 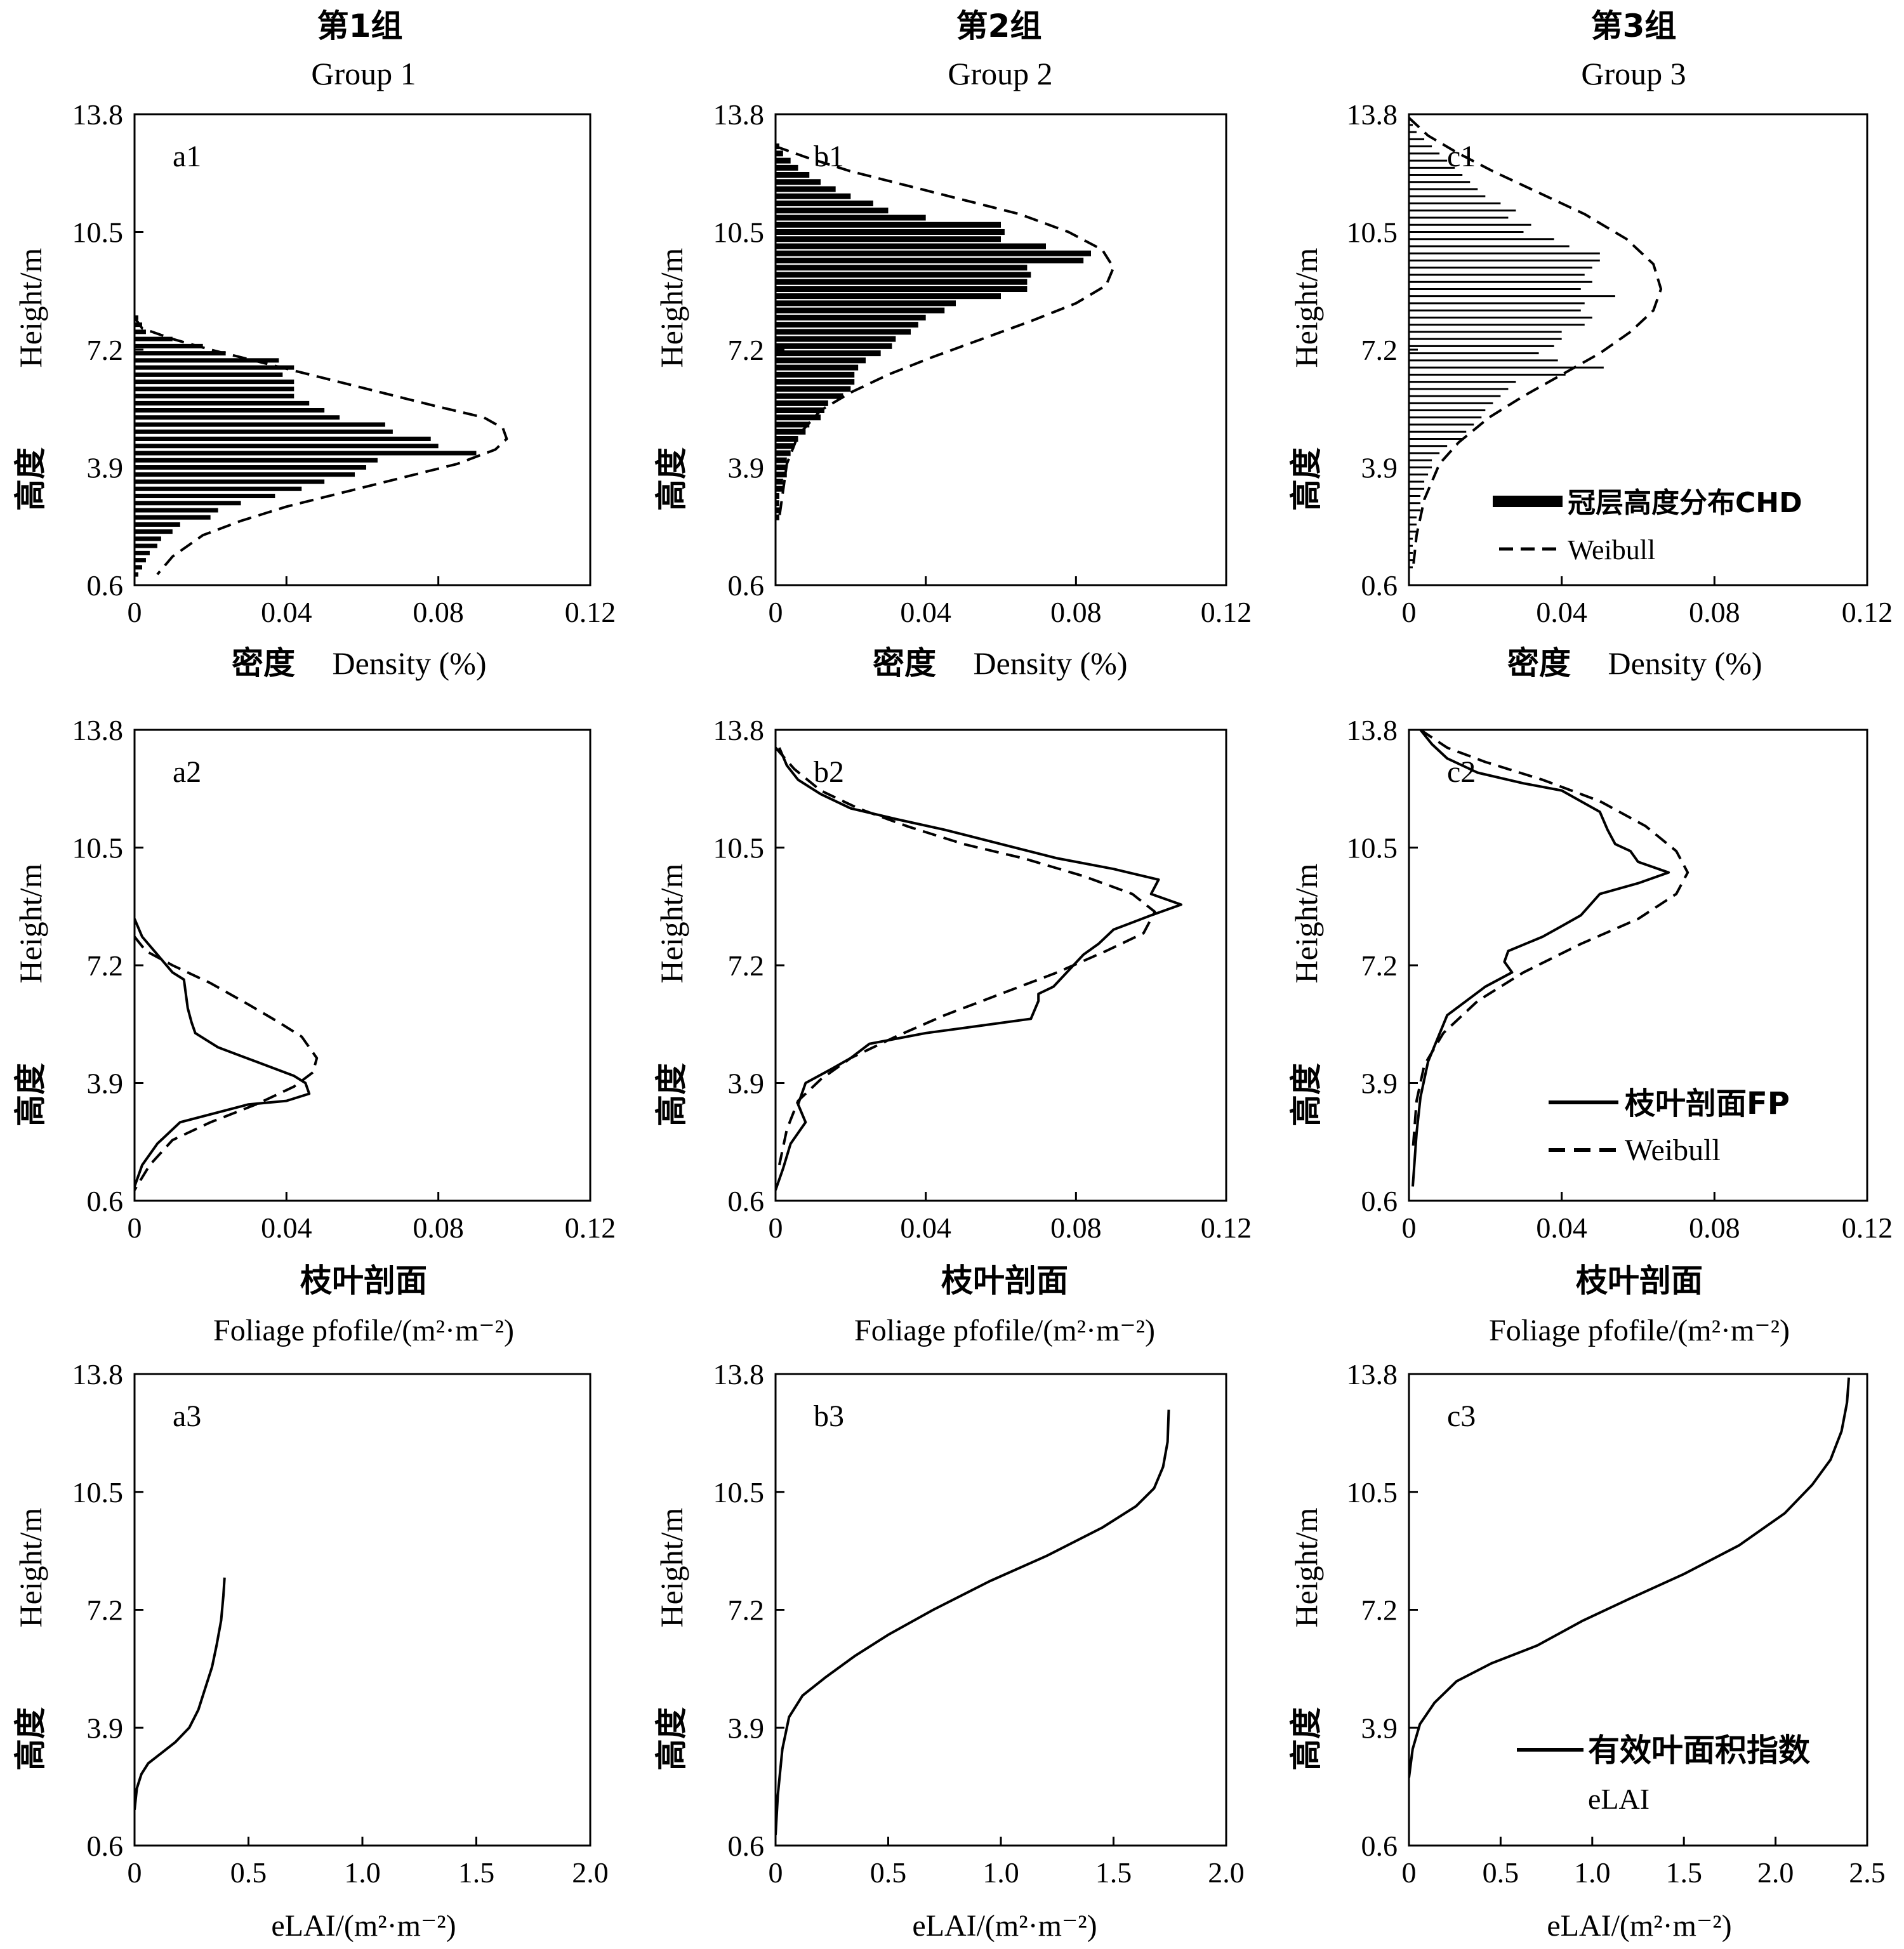 I want to click on c1-xlabel-en: Density (%), so click(x=1685, y=663).